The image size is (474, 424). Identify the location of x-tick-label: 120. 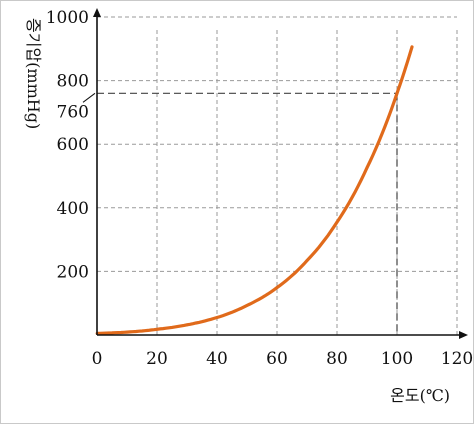
(457, 359).